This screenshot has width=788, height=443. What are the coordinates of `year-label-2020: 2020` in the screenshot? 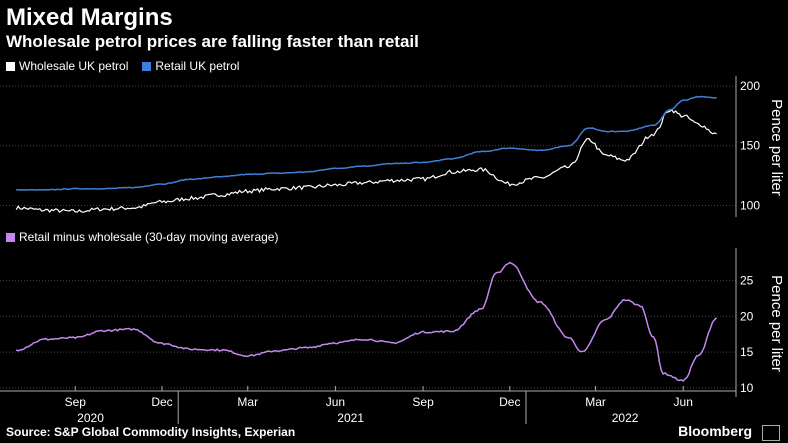 It's located at (90, 418).